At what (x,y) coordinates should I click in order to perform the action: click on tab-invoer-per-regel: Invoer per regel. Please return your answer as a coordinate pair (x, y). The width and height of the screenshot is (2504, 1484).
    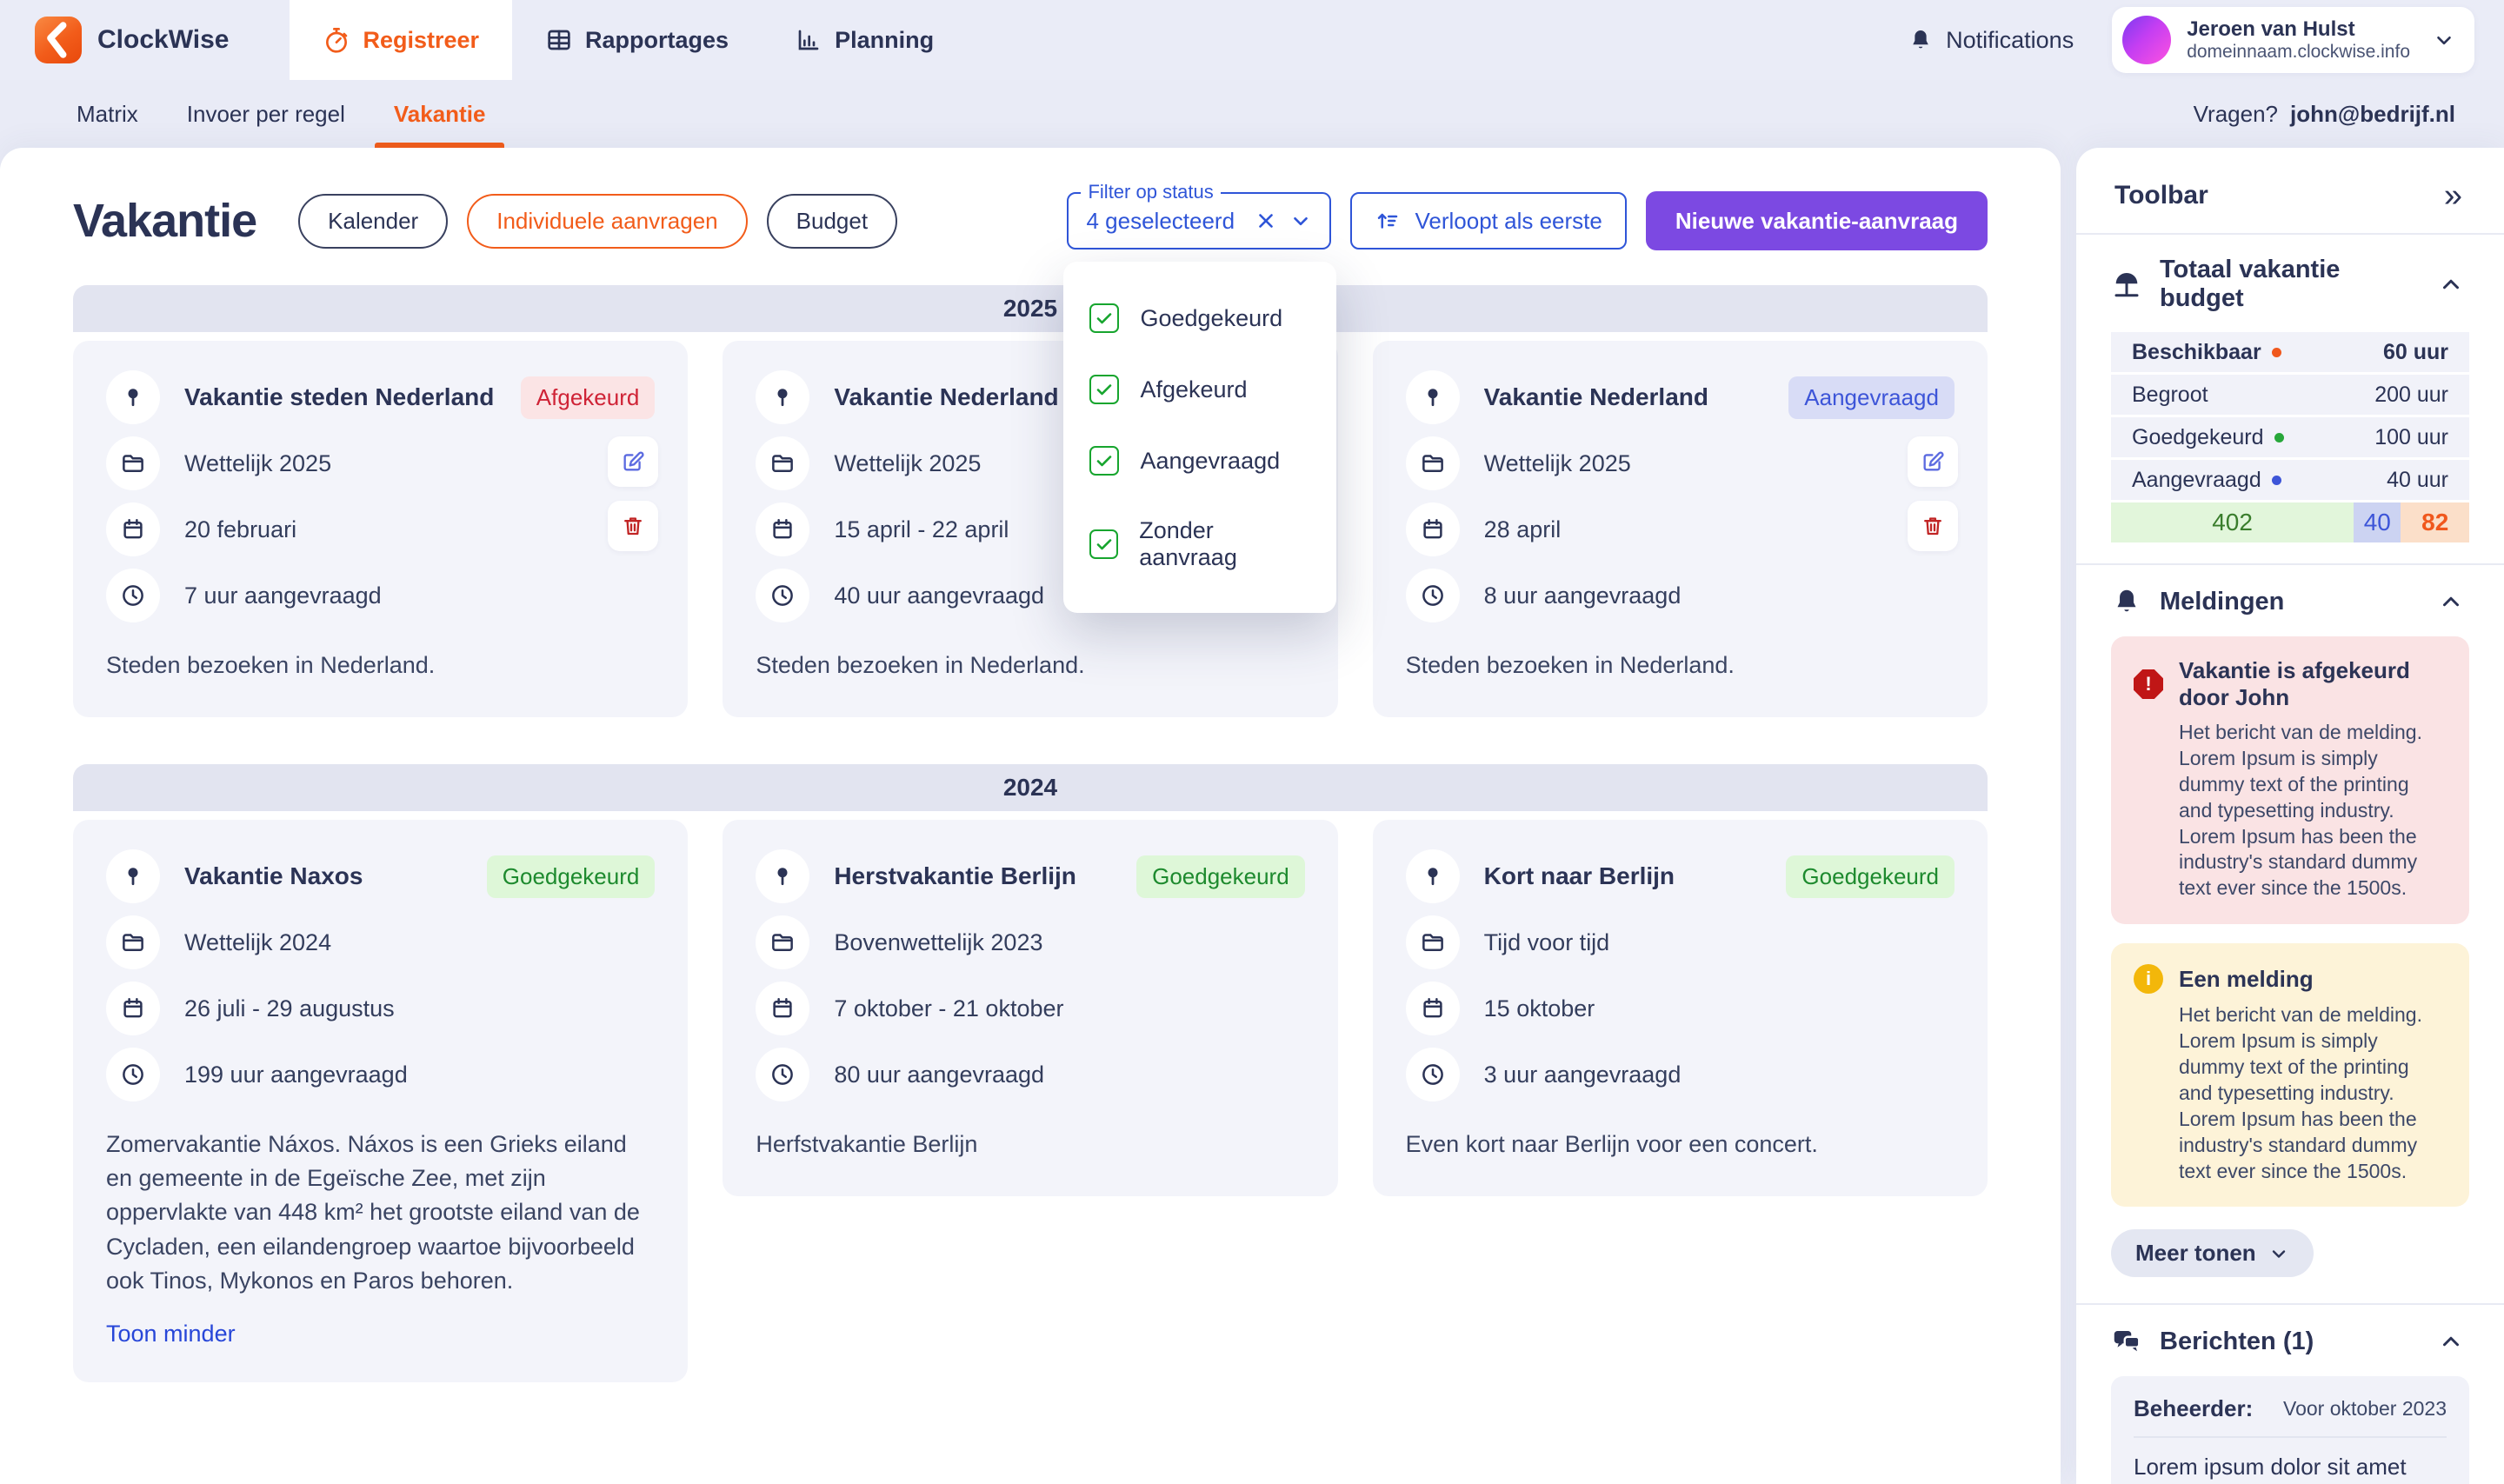
    Looking at the image, I should click on (265, 113).